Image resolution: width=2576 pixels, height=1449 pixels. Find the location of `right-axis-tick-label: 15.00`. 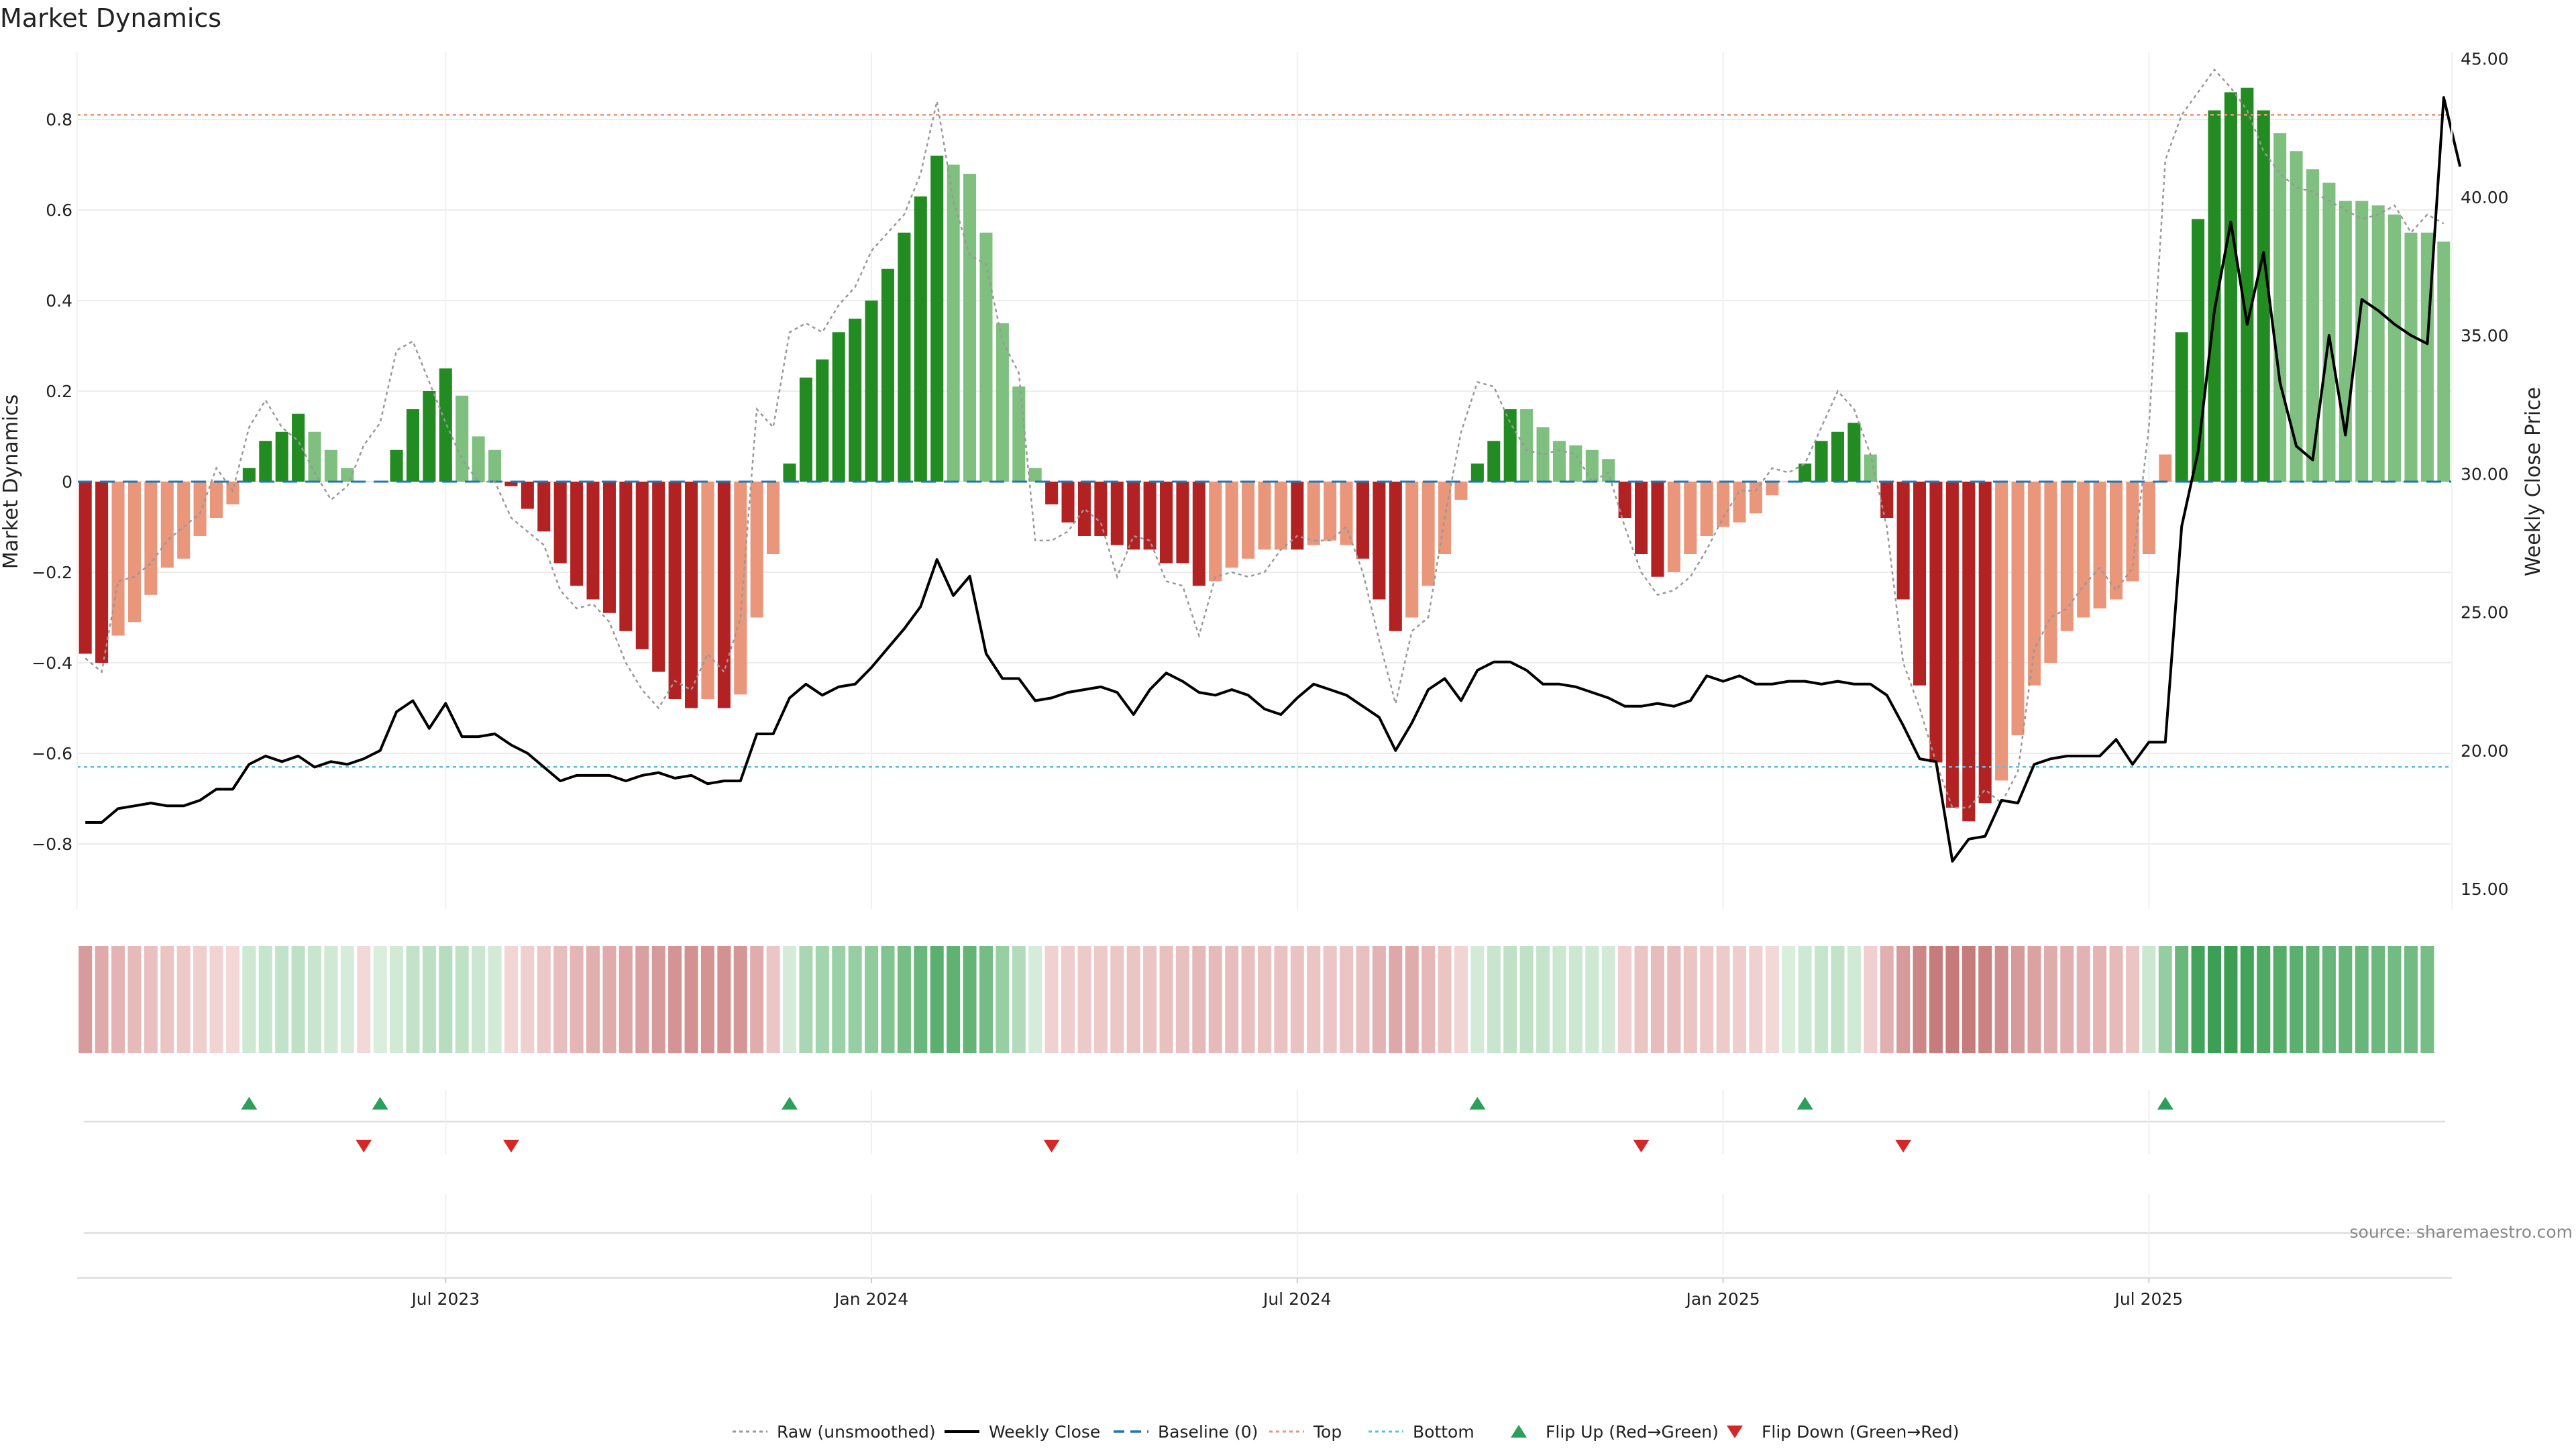

right-axis-tick-label: 15.00 is located at coordinates (2485, 889).